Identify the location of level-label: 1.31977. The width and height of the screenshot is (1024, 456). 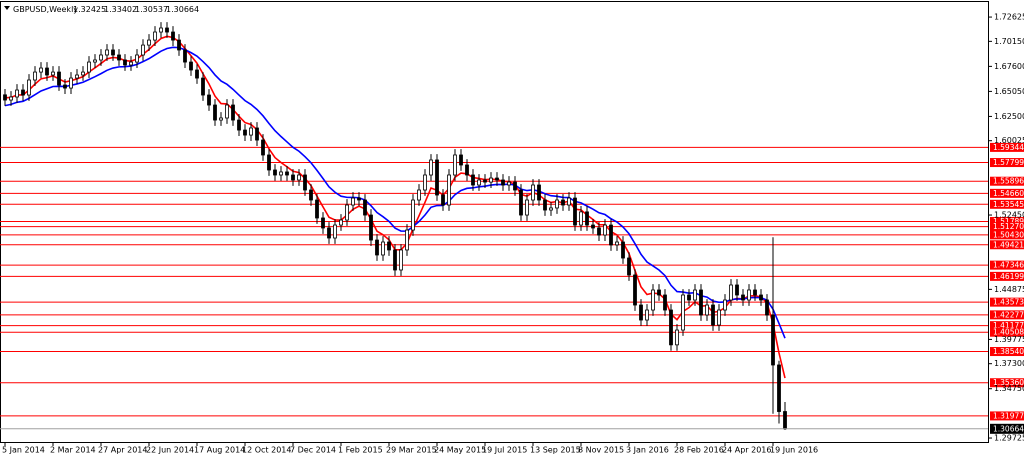
(1008, 415).